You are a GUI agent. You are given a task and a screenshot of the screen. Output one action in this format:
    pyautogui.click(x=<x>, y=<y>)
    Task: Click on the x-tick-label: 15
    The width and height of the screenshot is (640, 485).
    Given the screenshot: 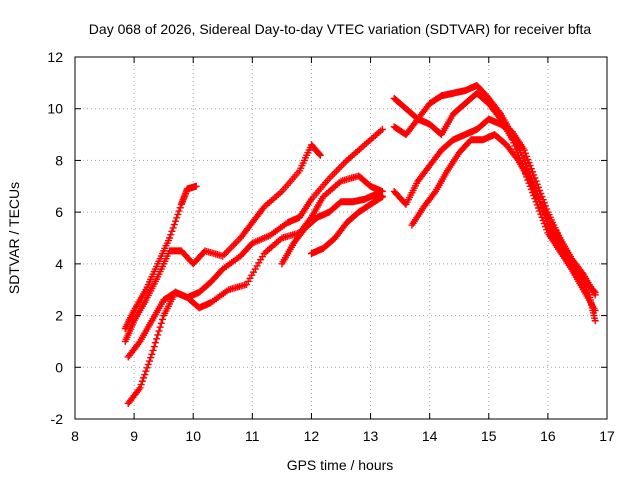 What is the action you would take?
    pyautogui.click(x=489, y=436)
    